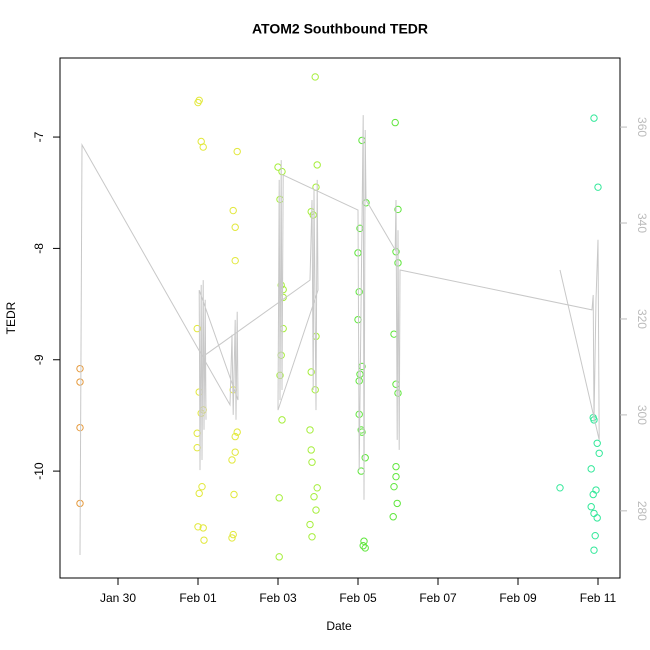 The image size is (650, 650). Describe the element at coordinates (118, 598) in the screenshot. I see `x-tick-label: Jan 30` at that location.